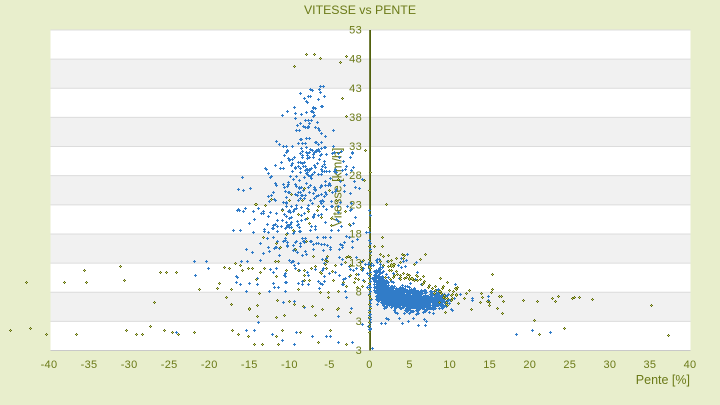 The height and width of the screenshot is (405, 720). What do you see at coordinates (49, 365) in the screenshot?
I see `svg-text: -40` at bounding box center [49, 365].